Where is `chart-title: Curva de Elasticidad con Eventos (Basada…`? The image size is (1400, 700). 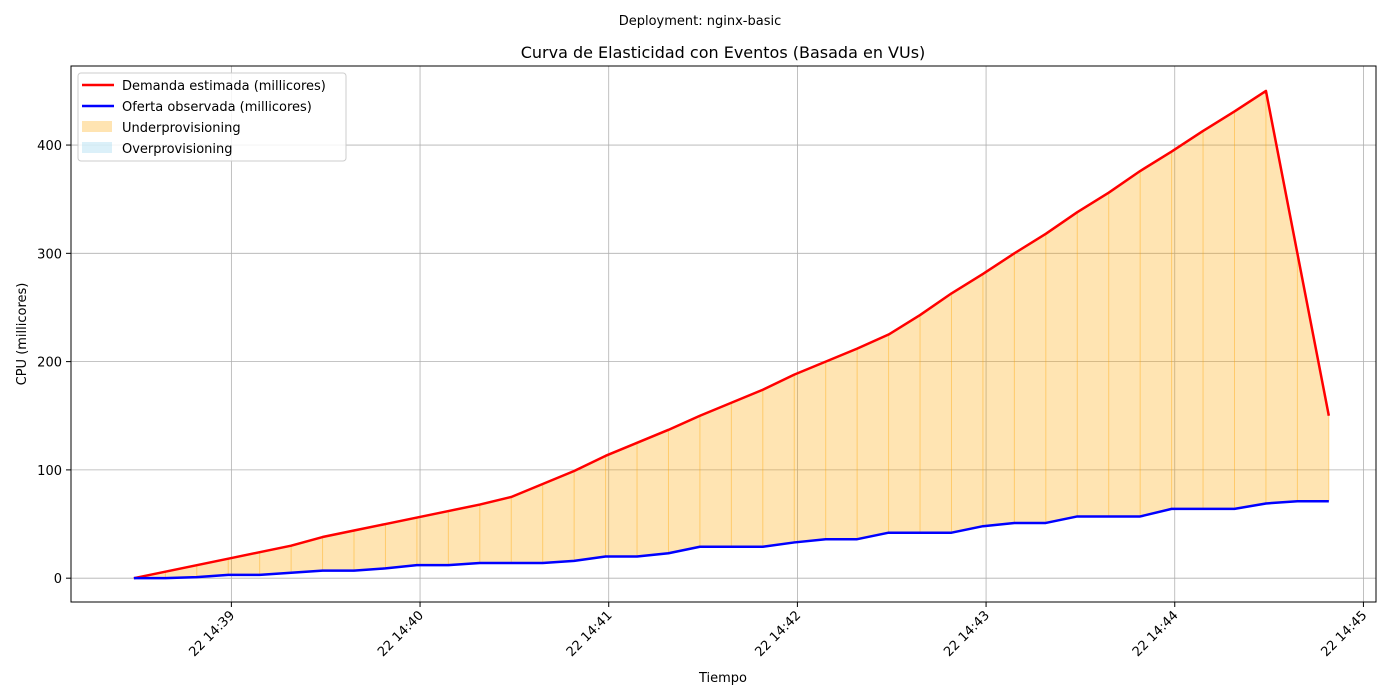 chart-title: Curva de Elasticidad con Eventos (Basada… is located at coordinates (723, 52).